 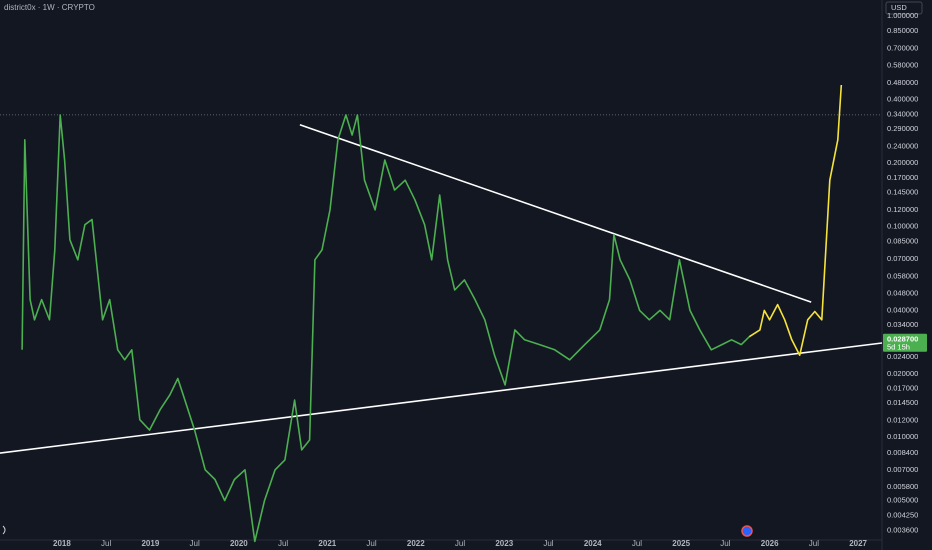 What do you see at coordinates (902, 419) in the screenshot?
I see `y-tick-label: 0.012000` at bounding box center [902, 419].